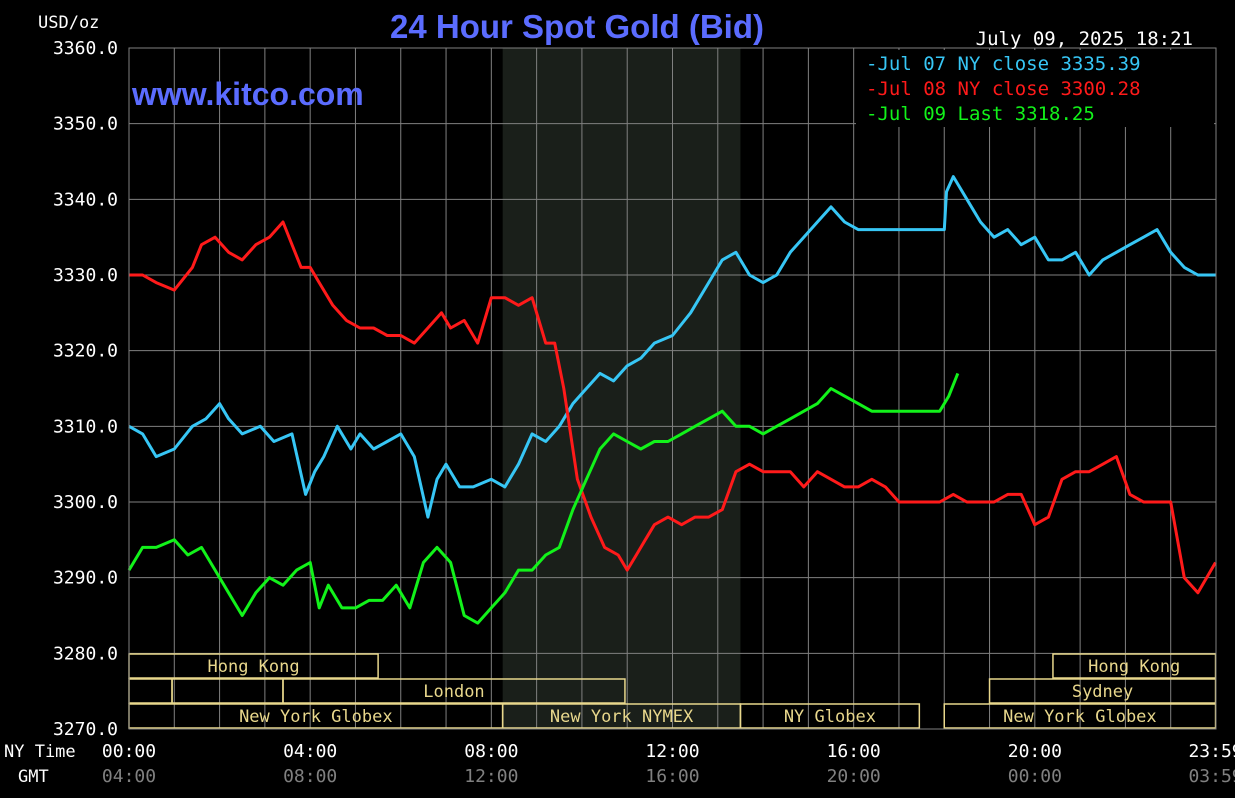 This screenshot has width=1235, height=798. Describe the element at coordinates (68, 23) in the screenshot. I see `units-label: USD/oz` at that location.